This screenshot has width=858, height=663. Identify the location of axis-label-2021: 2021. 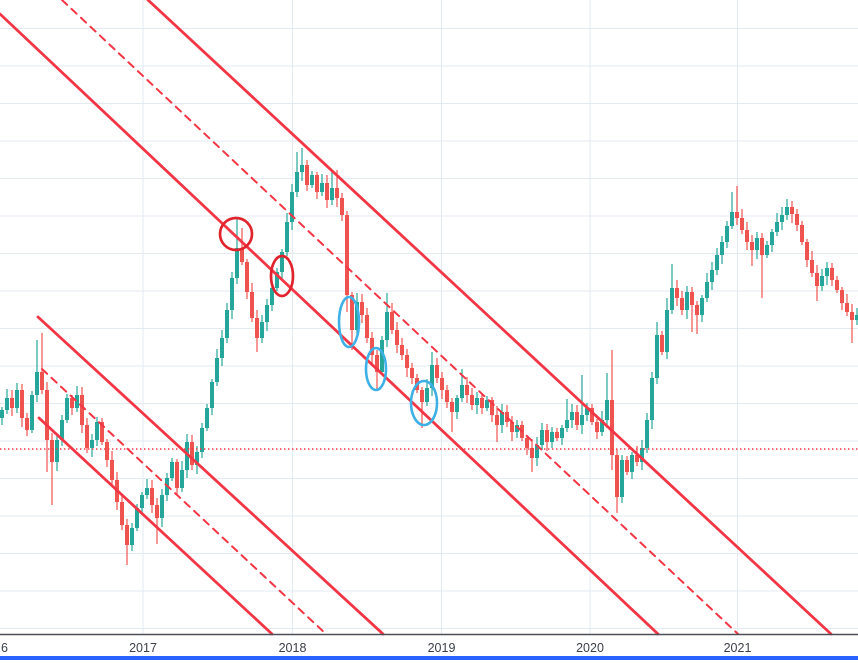
(738, 648).